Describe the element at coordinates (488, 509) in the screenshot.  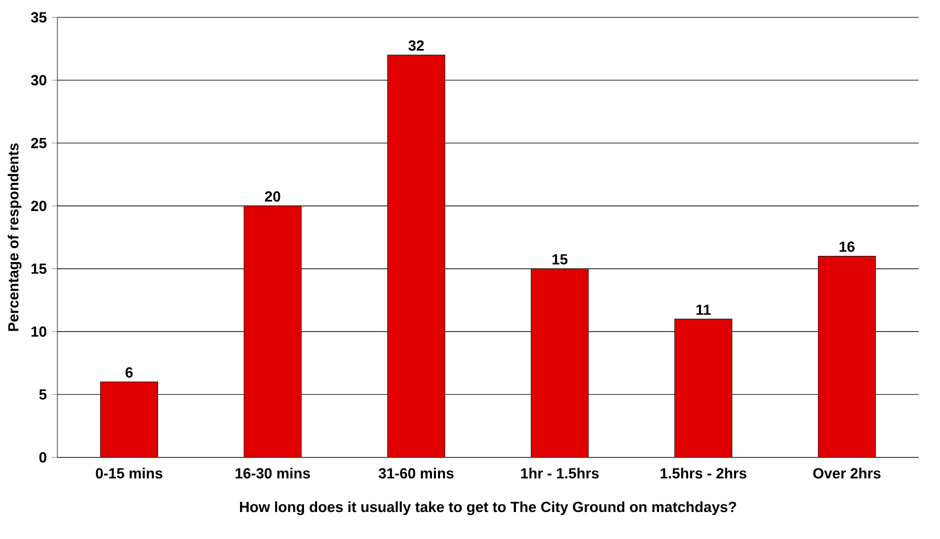
I see `x-axis-title: How long does it usually take to get to The City Ground on matchdays?` at that location.